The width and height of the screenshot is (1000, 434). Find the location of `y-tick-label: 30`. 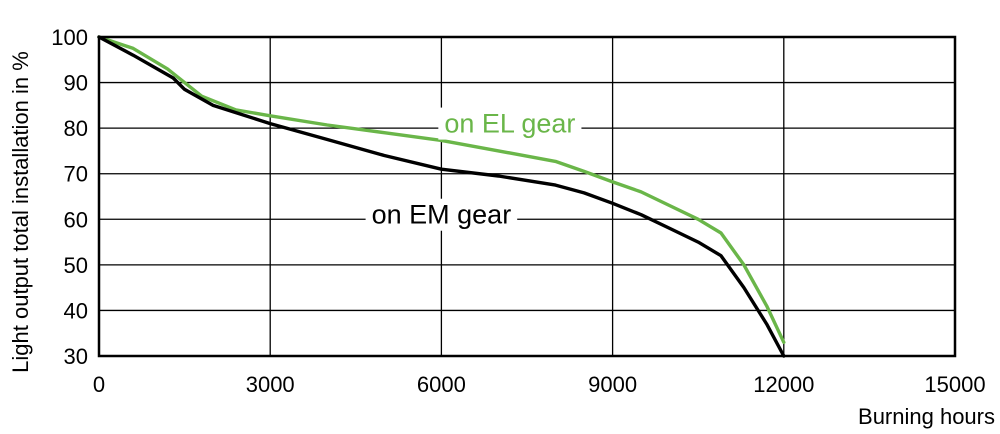

y-tick-label: 30 is located at coordinates (76, 356).